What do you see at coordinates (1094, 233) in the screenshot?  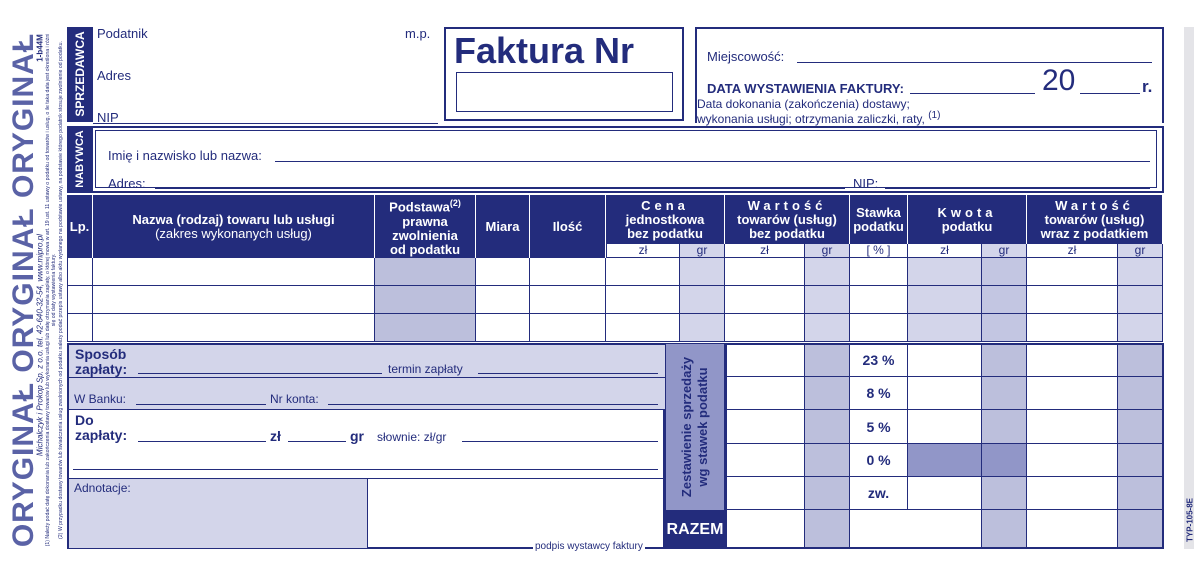 I see `text: wraz z podatkiem` at bounding box center [1094, 233].